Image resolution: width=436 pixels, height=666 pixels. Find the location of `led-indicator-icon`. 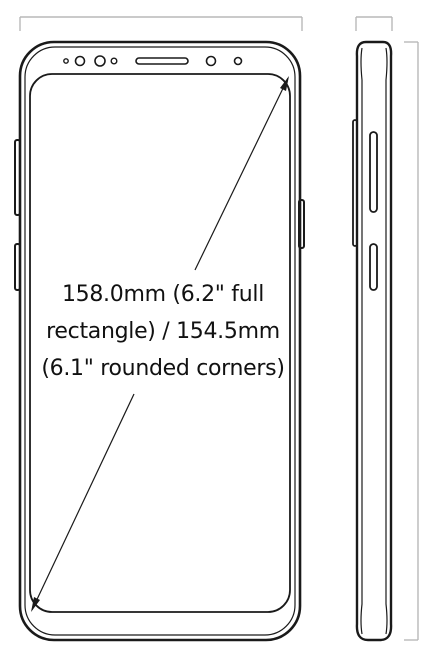

led-indicator-icon is located at coordinates (238, 61).